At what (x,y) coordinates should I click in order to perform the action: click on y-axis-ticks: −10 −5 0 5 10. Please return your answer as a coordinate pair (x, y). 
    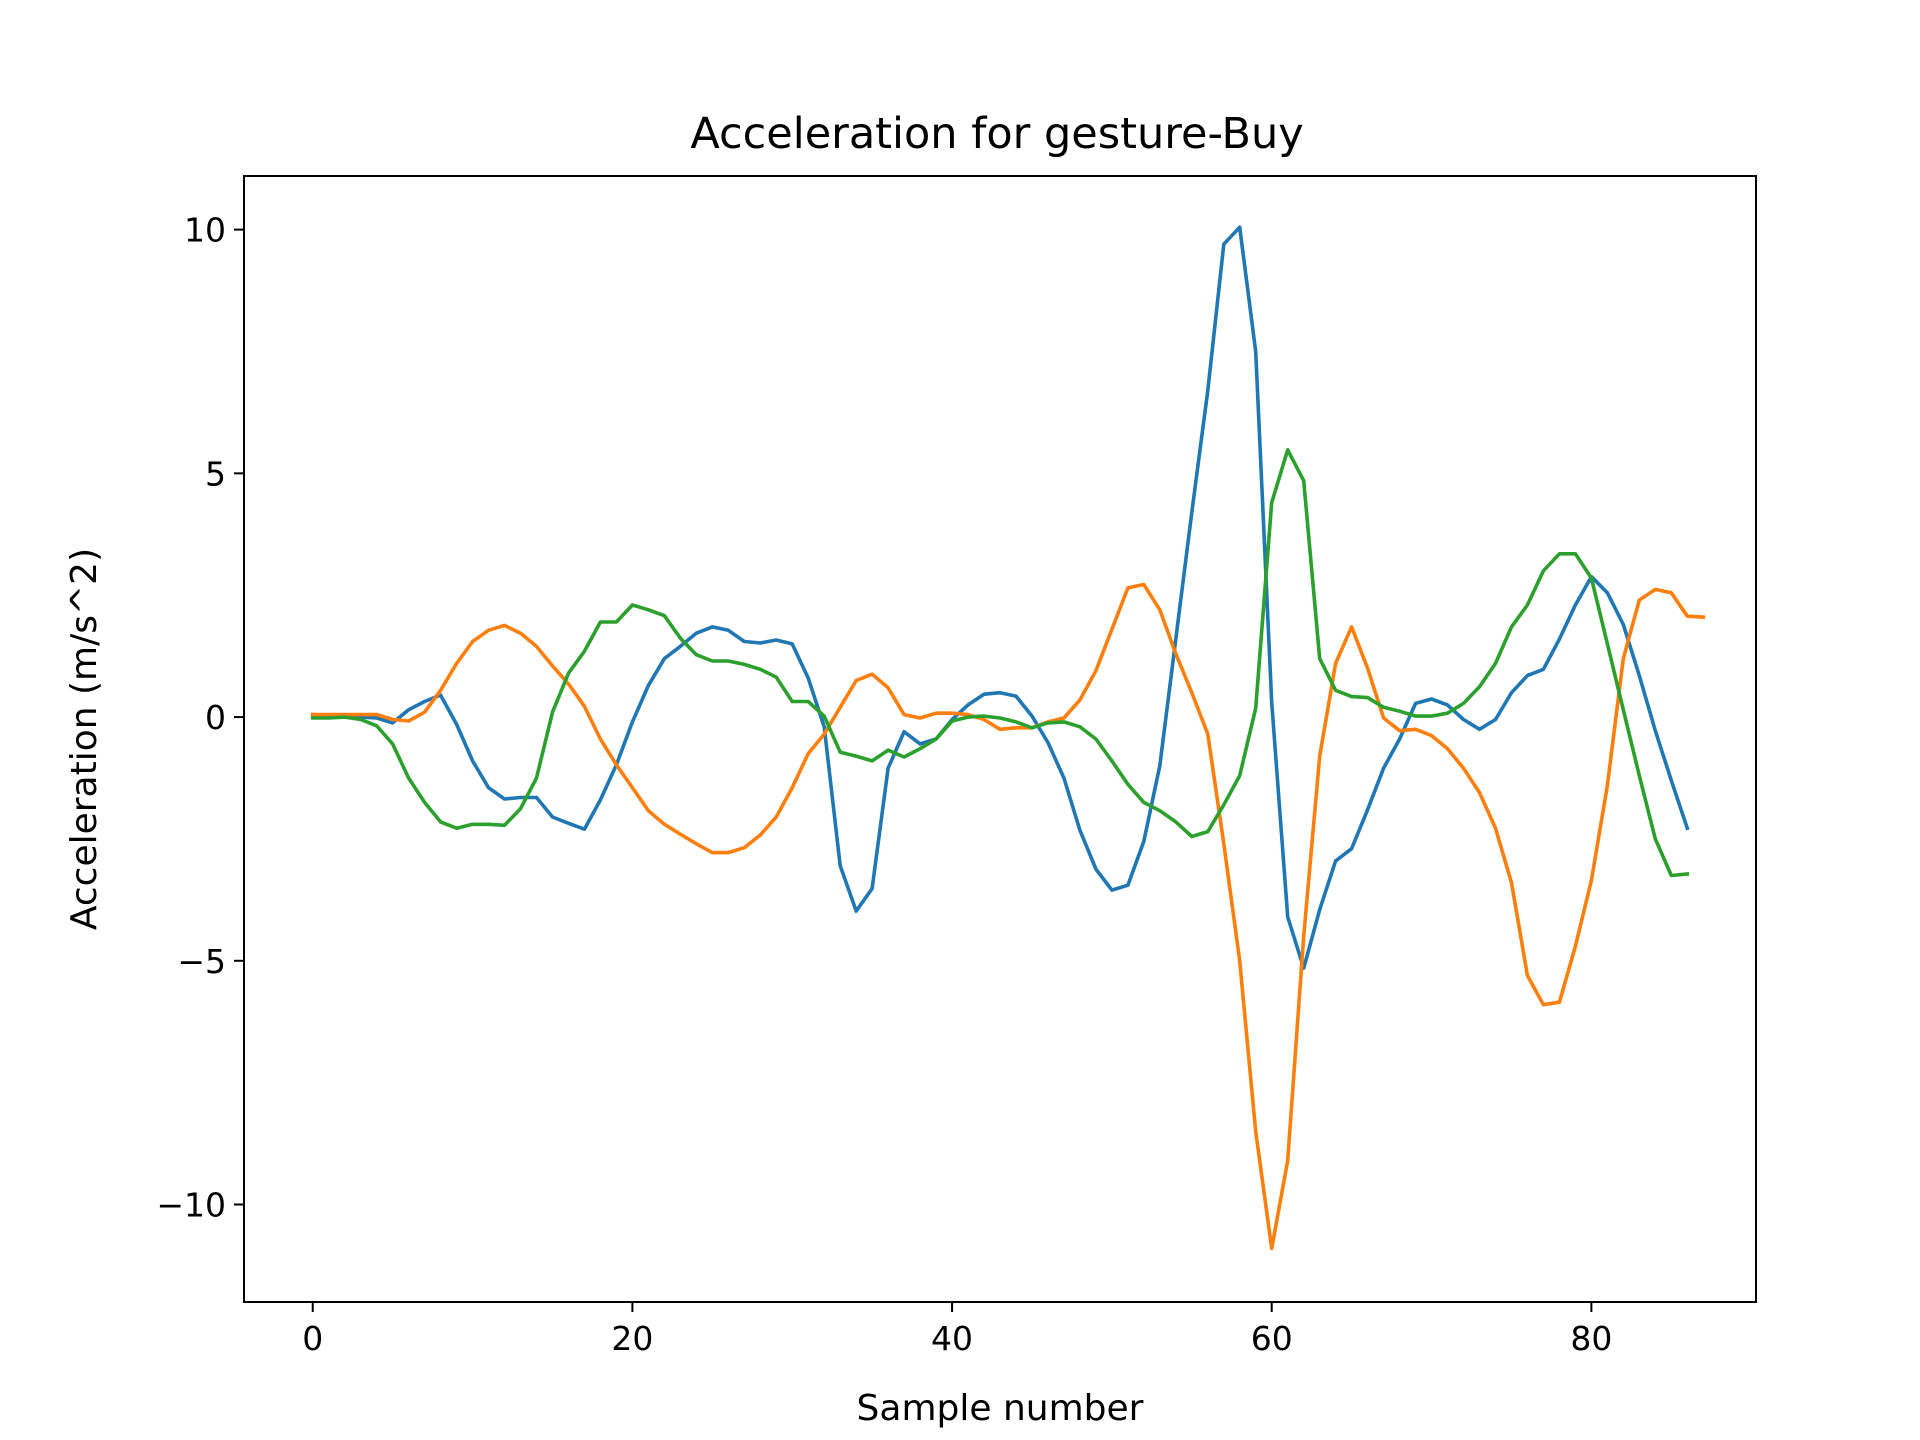
    Looking at the image, I should click on (200, 718).